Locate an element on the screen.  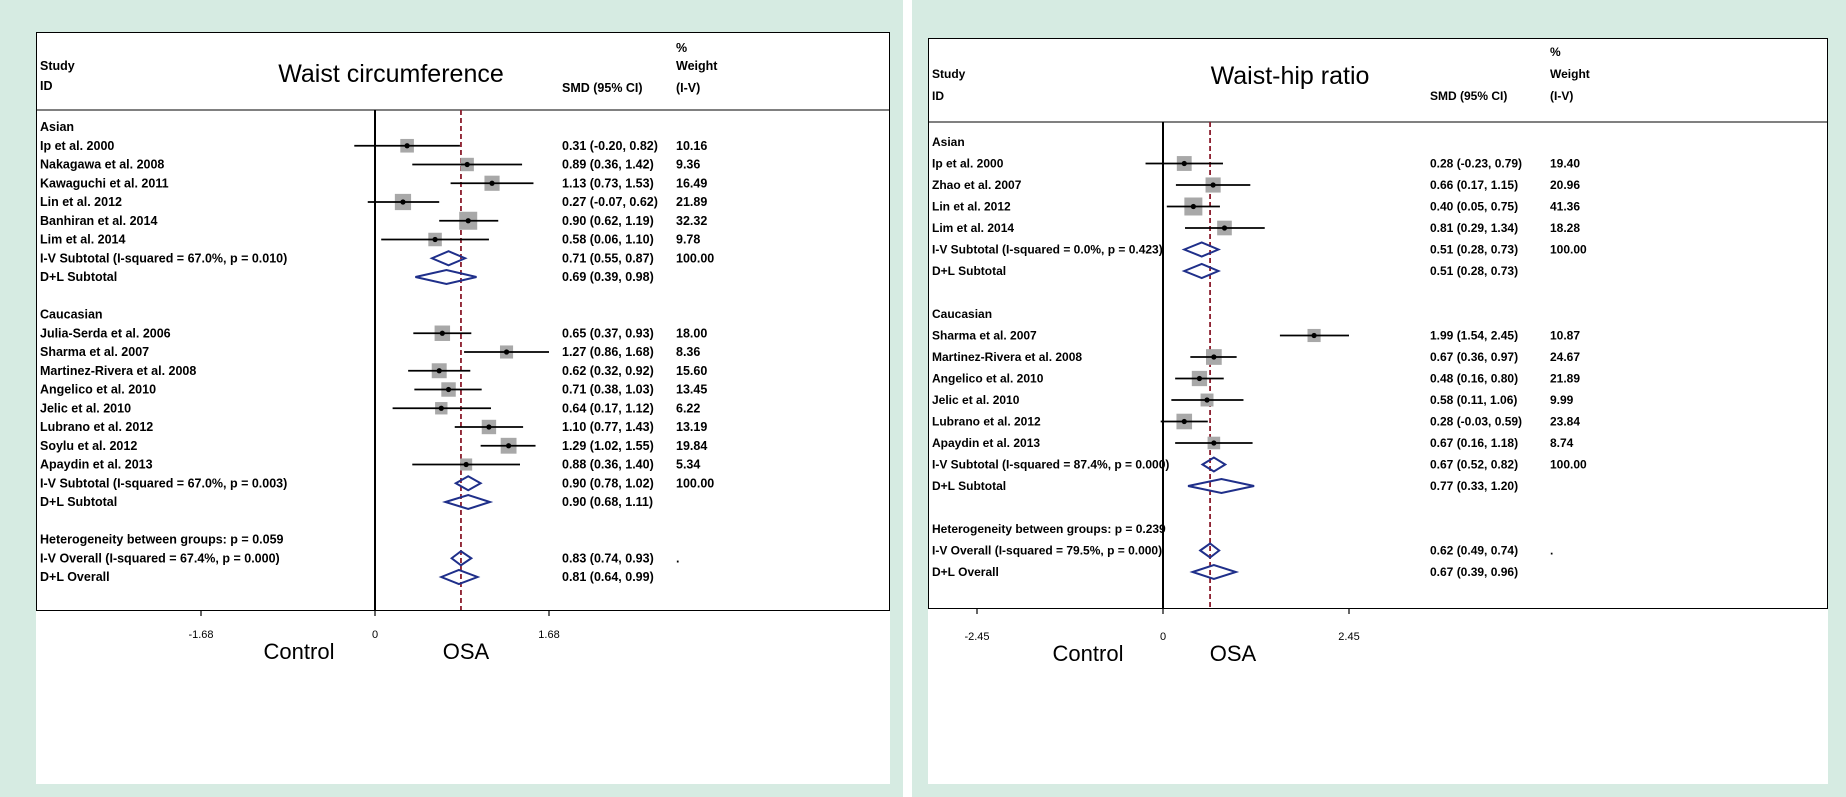
row-label: Nakagawa et al. 2008 is located at coordinates (102, 165).